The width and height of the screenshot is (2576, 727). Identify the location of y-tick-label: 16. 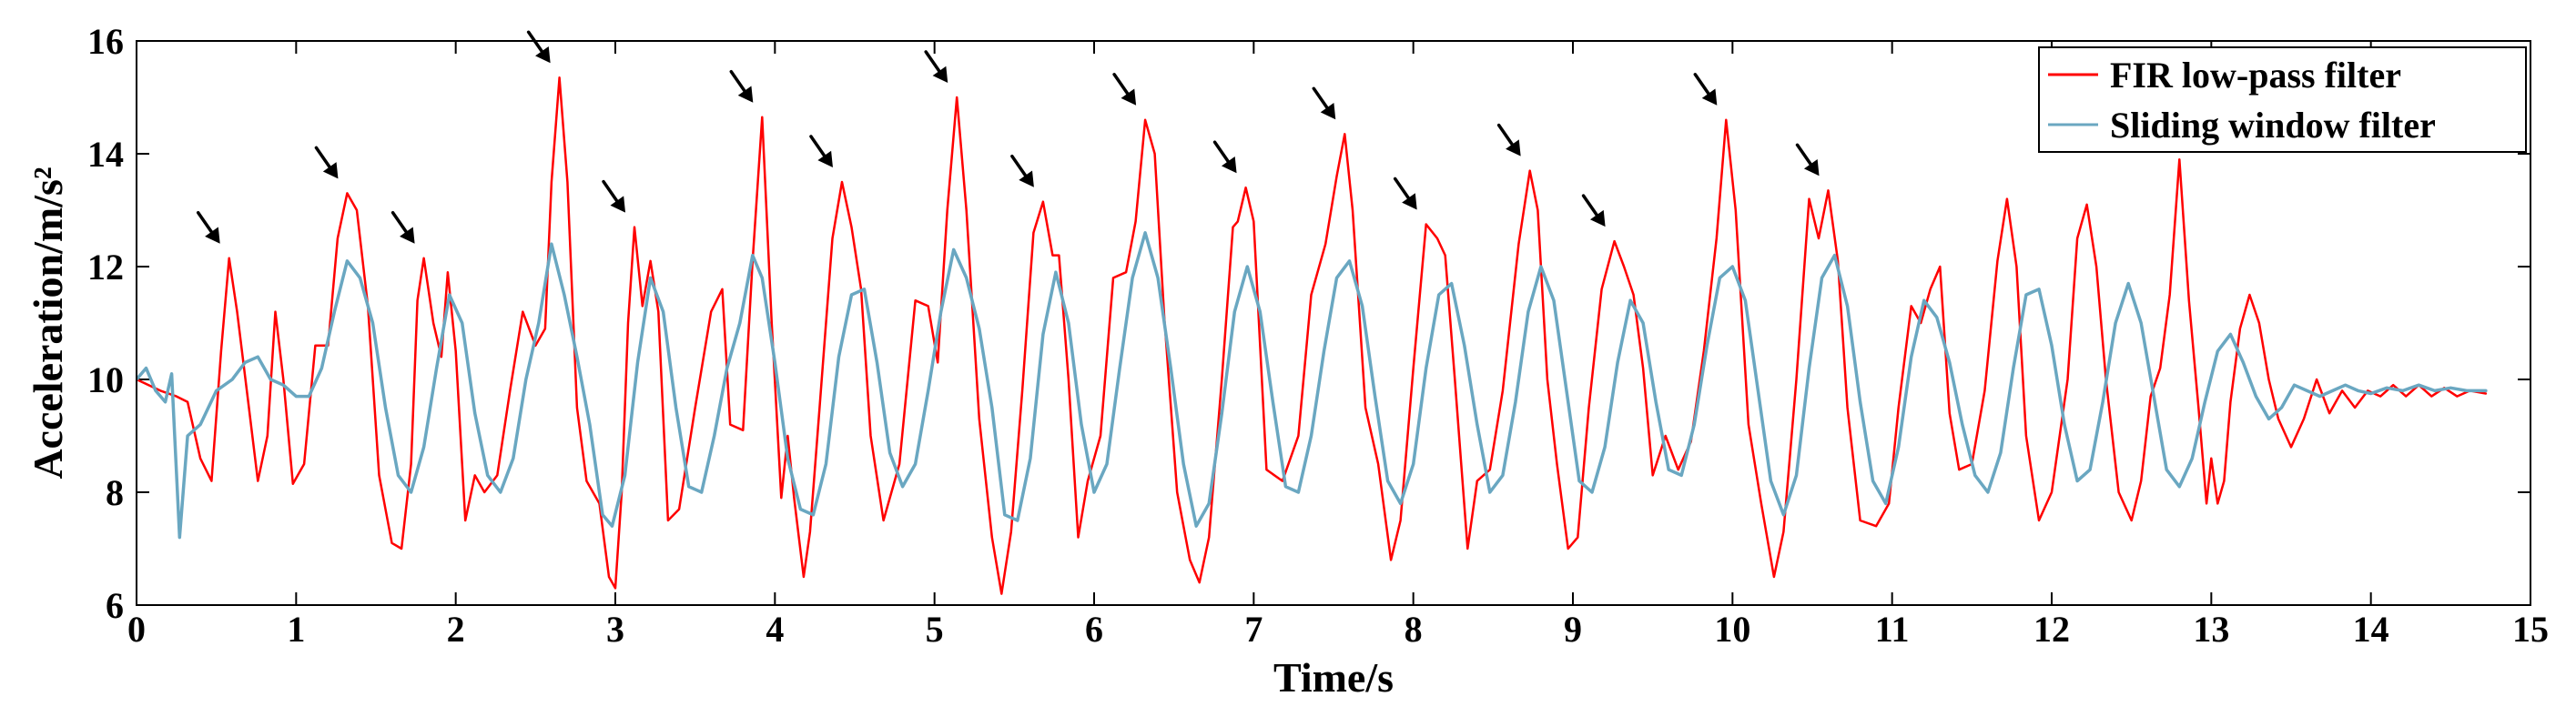
(105, 41).